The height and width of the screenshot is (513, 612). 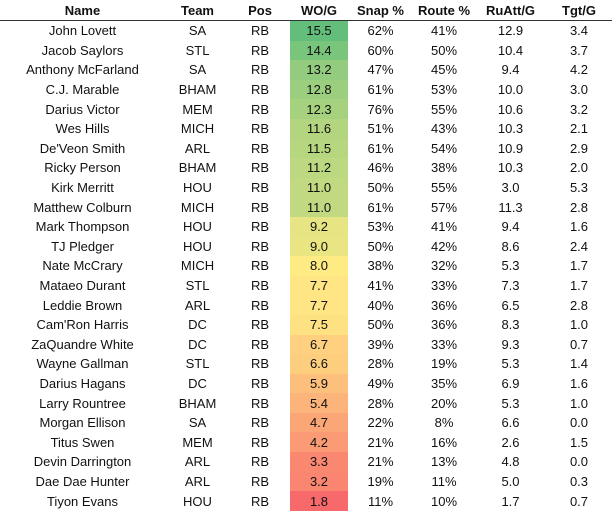 What do you see at coordinates (306, 501) in the screenshot?
I see `table-row: Tiyon Evans HOU RB 1.8 11% 10% 1.7 0.7` at bounding box center [306, 501].